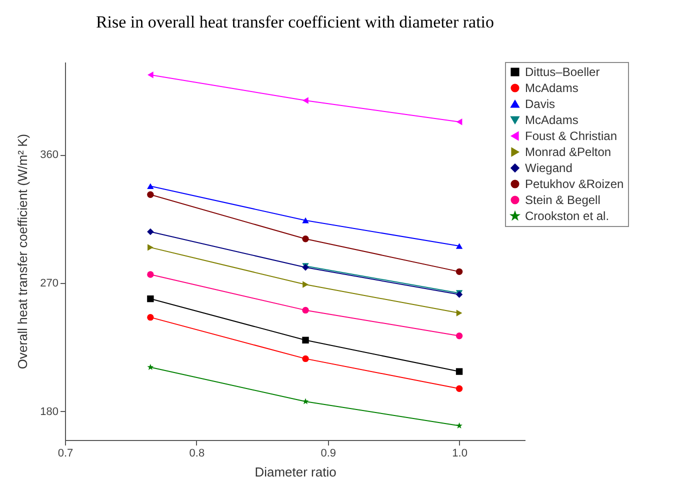  What do you see at coordinates (562, 200) in the screenshot?
I see `legend-label: Stein & Begell` at bounding box center [562, 200].